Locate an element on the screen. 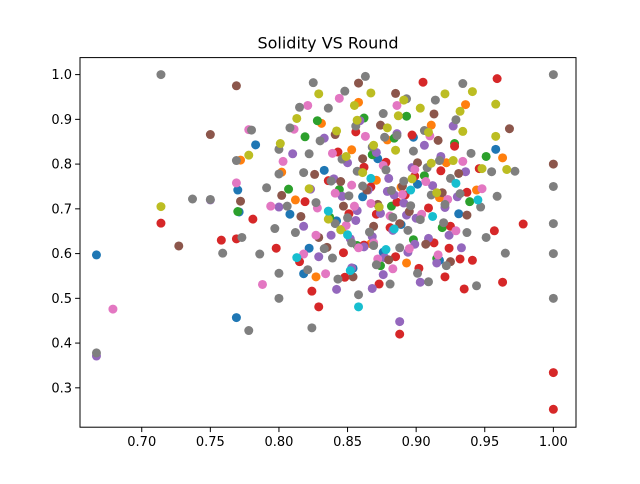  x-tick-label: 0.85 is located at coordinates (347, 442).